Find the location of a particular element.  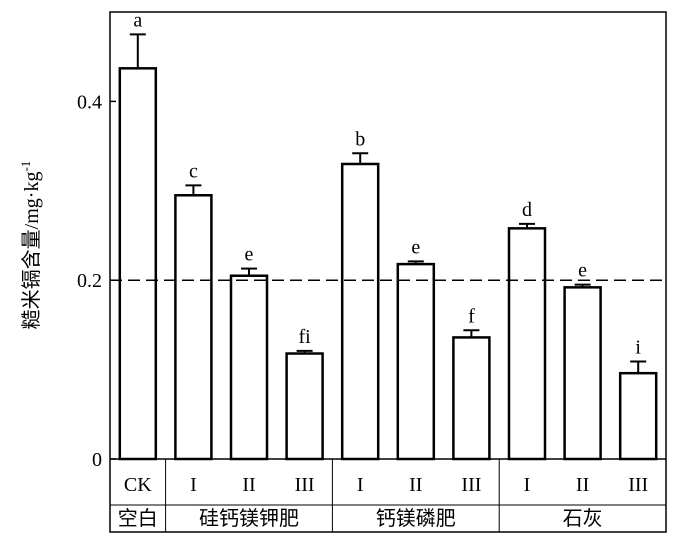

significance-letter: i is located at coordinates (638, 348).